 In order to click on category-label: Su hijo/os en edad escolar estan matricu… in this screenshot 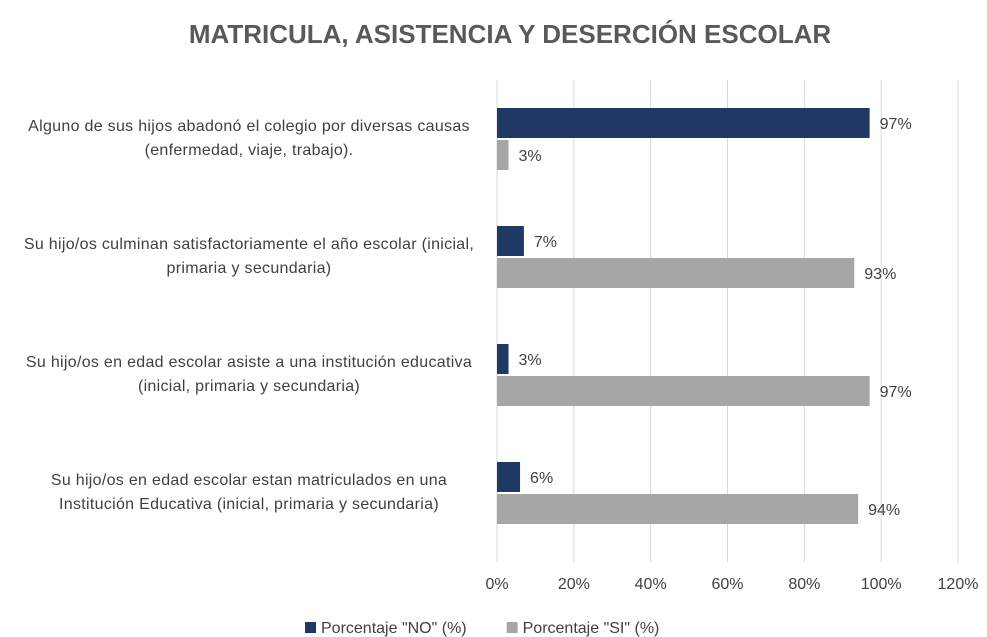, I will do `click(249, 492)`.